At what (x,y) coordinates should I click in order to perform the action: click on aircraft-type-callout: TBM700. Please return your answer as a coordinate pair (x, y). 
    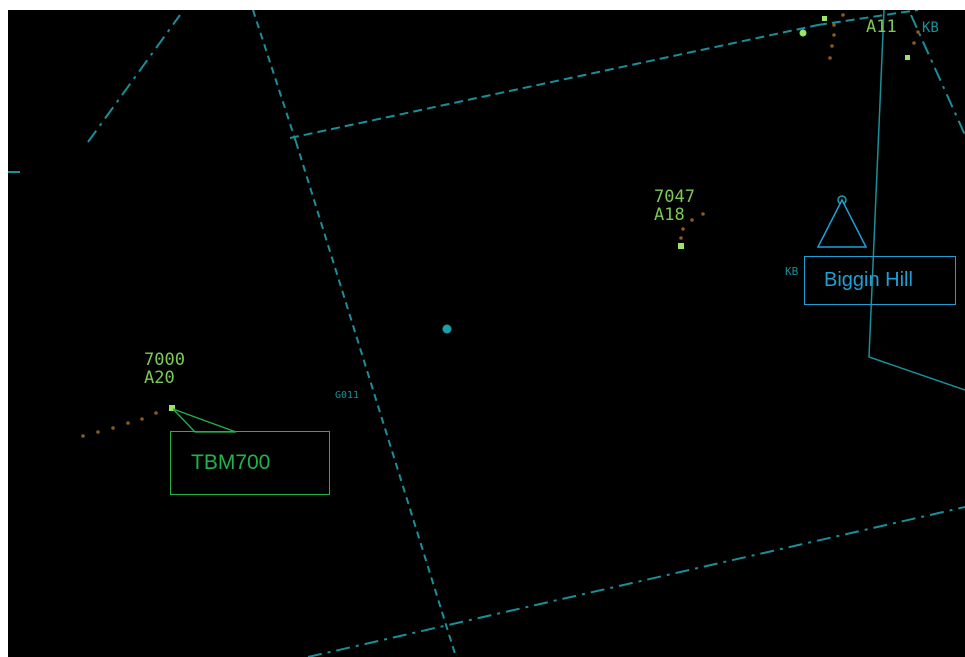
    Looking at the image, I should click on (250, 463).